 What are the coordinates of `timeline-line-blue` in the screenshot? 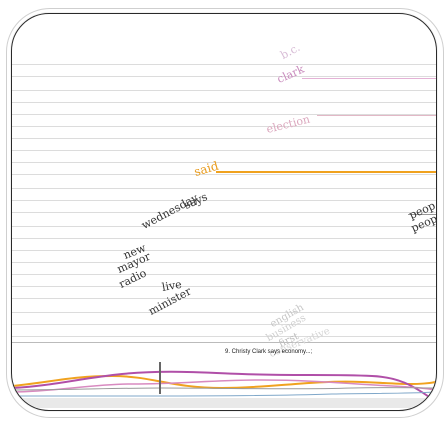 It's located at (224, 394).